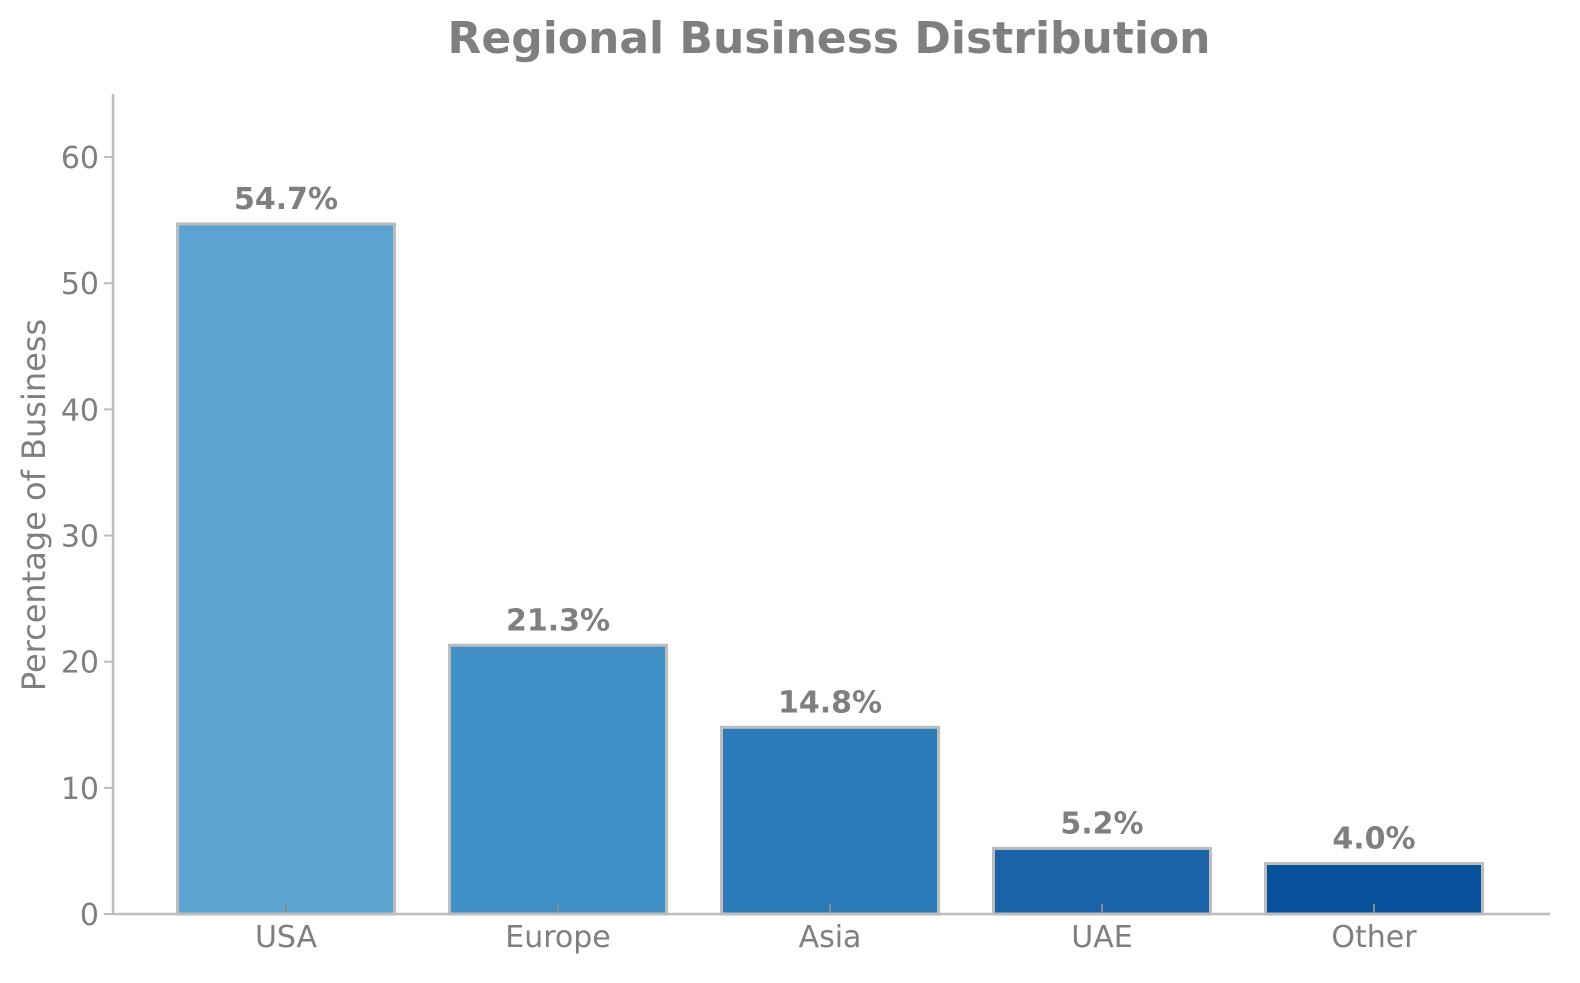 This screenshot has width=1580, height=983. What do you see at coordinates (89, 915) in the screenshot?
I see `y-tick-label: 0` at bounding box center [89, 915].